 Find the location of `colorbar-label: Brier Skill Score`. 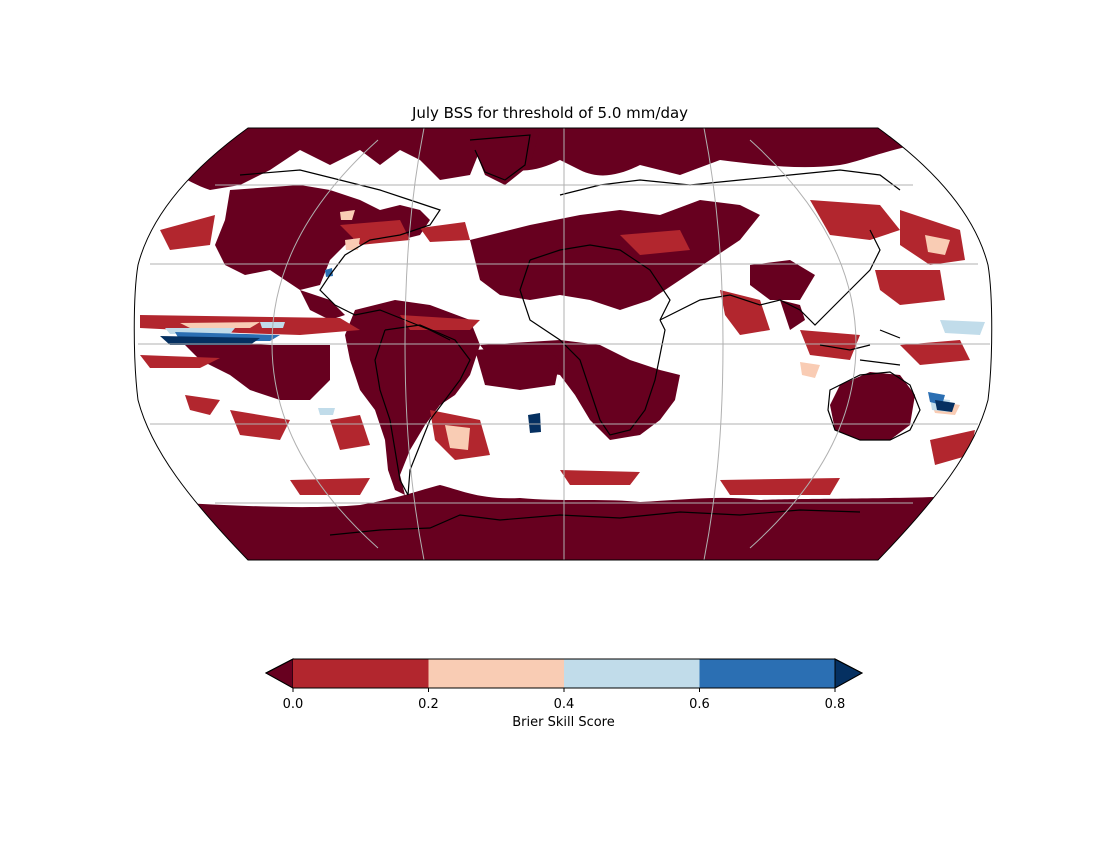

colorbar-label: Brier Skill Score is located at coordinates (563, 722).